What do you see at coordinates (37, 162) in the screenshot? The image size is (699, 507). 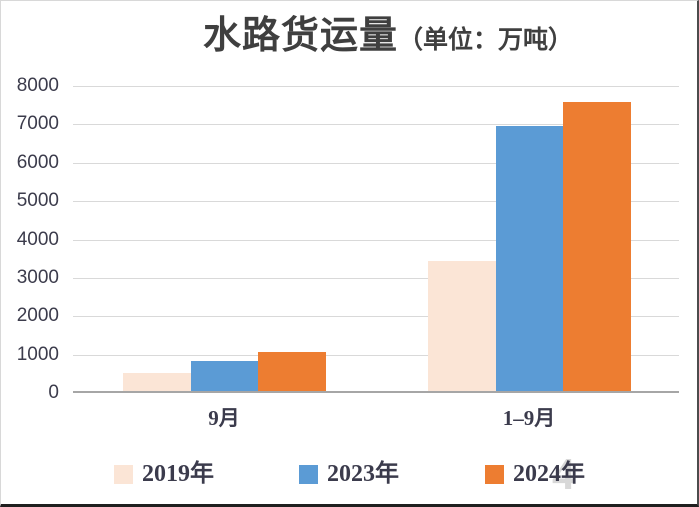 I see `y-axis-tick-label: 6000` at bounding box center [37, 162].